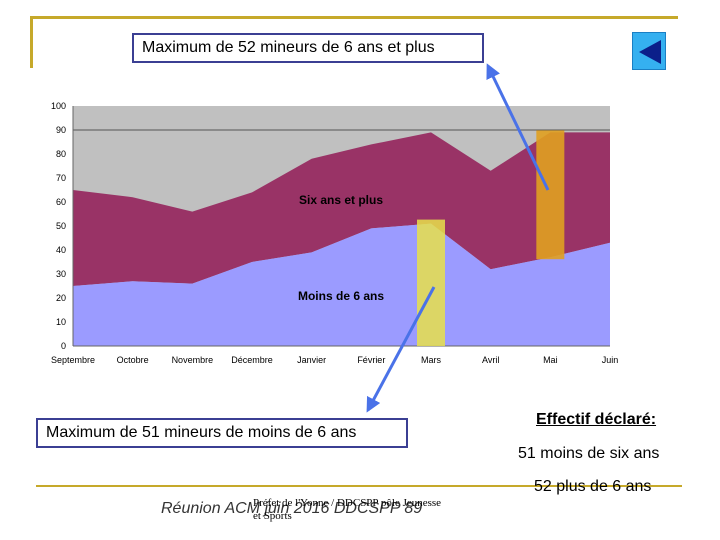 The width and height of the screenshot is (720, 540). I want to click on y-tick-label: 80, so click(61, 154).